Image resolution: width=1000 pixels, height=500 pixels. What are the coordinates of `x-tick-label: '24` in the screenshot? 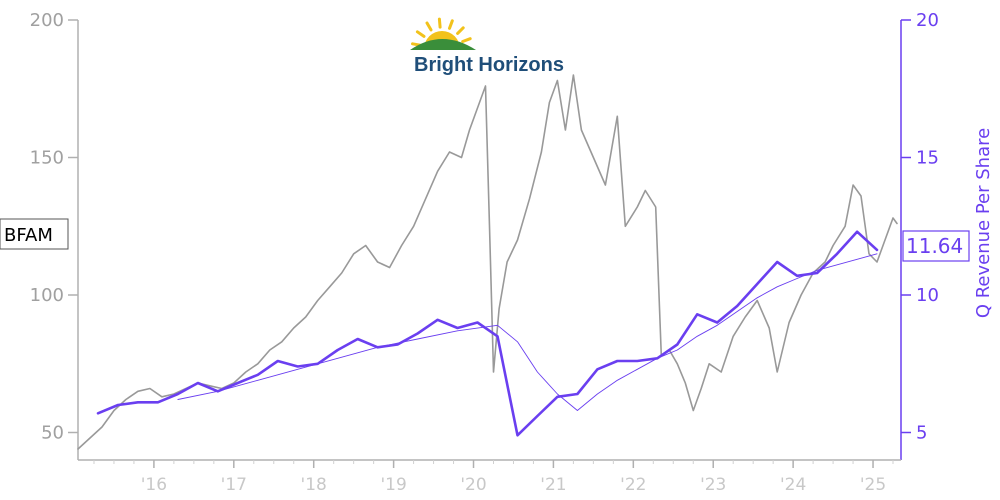 It's located at (793, 485).